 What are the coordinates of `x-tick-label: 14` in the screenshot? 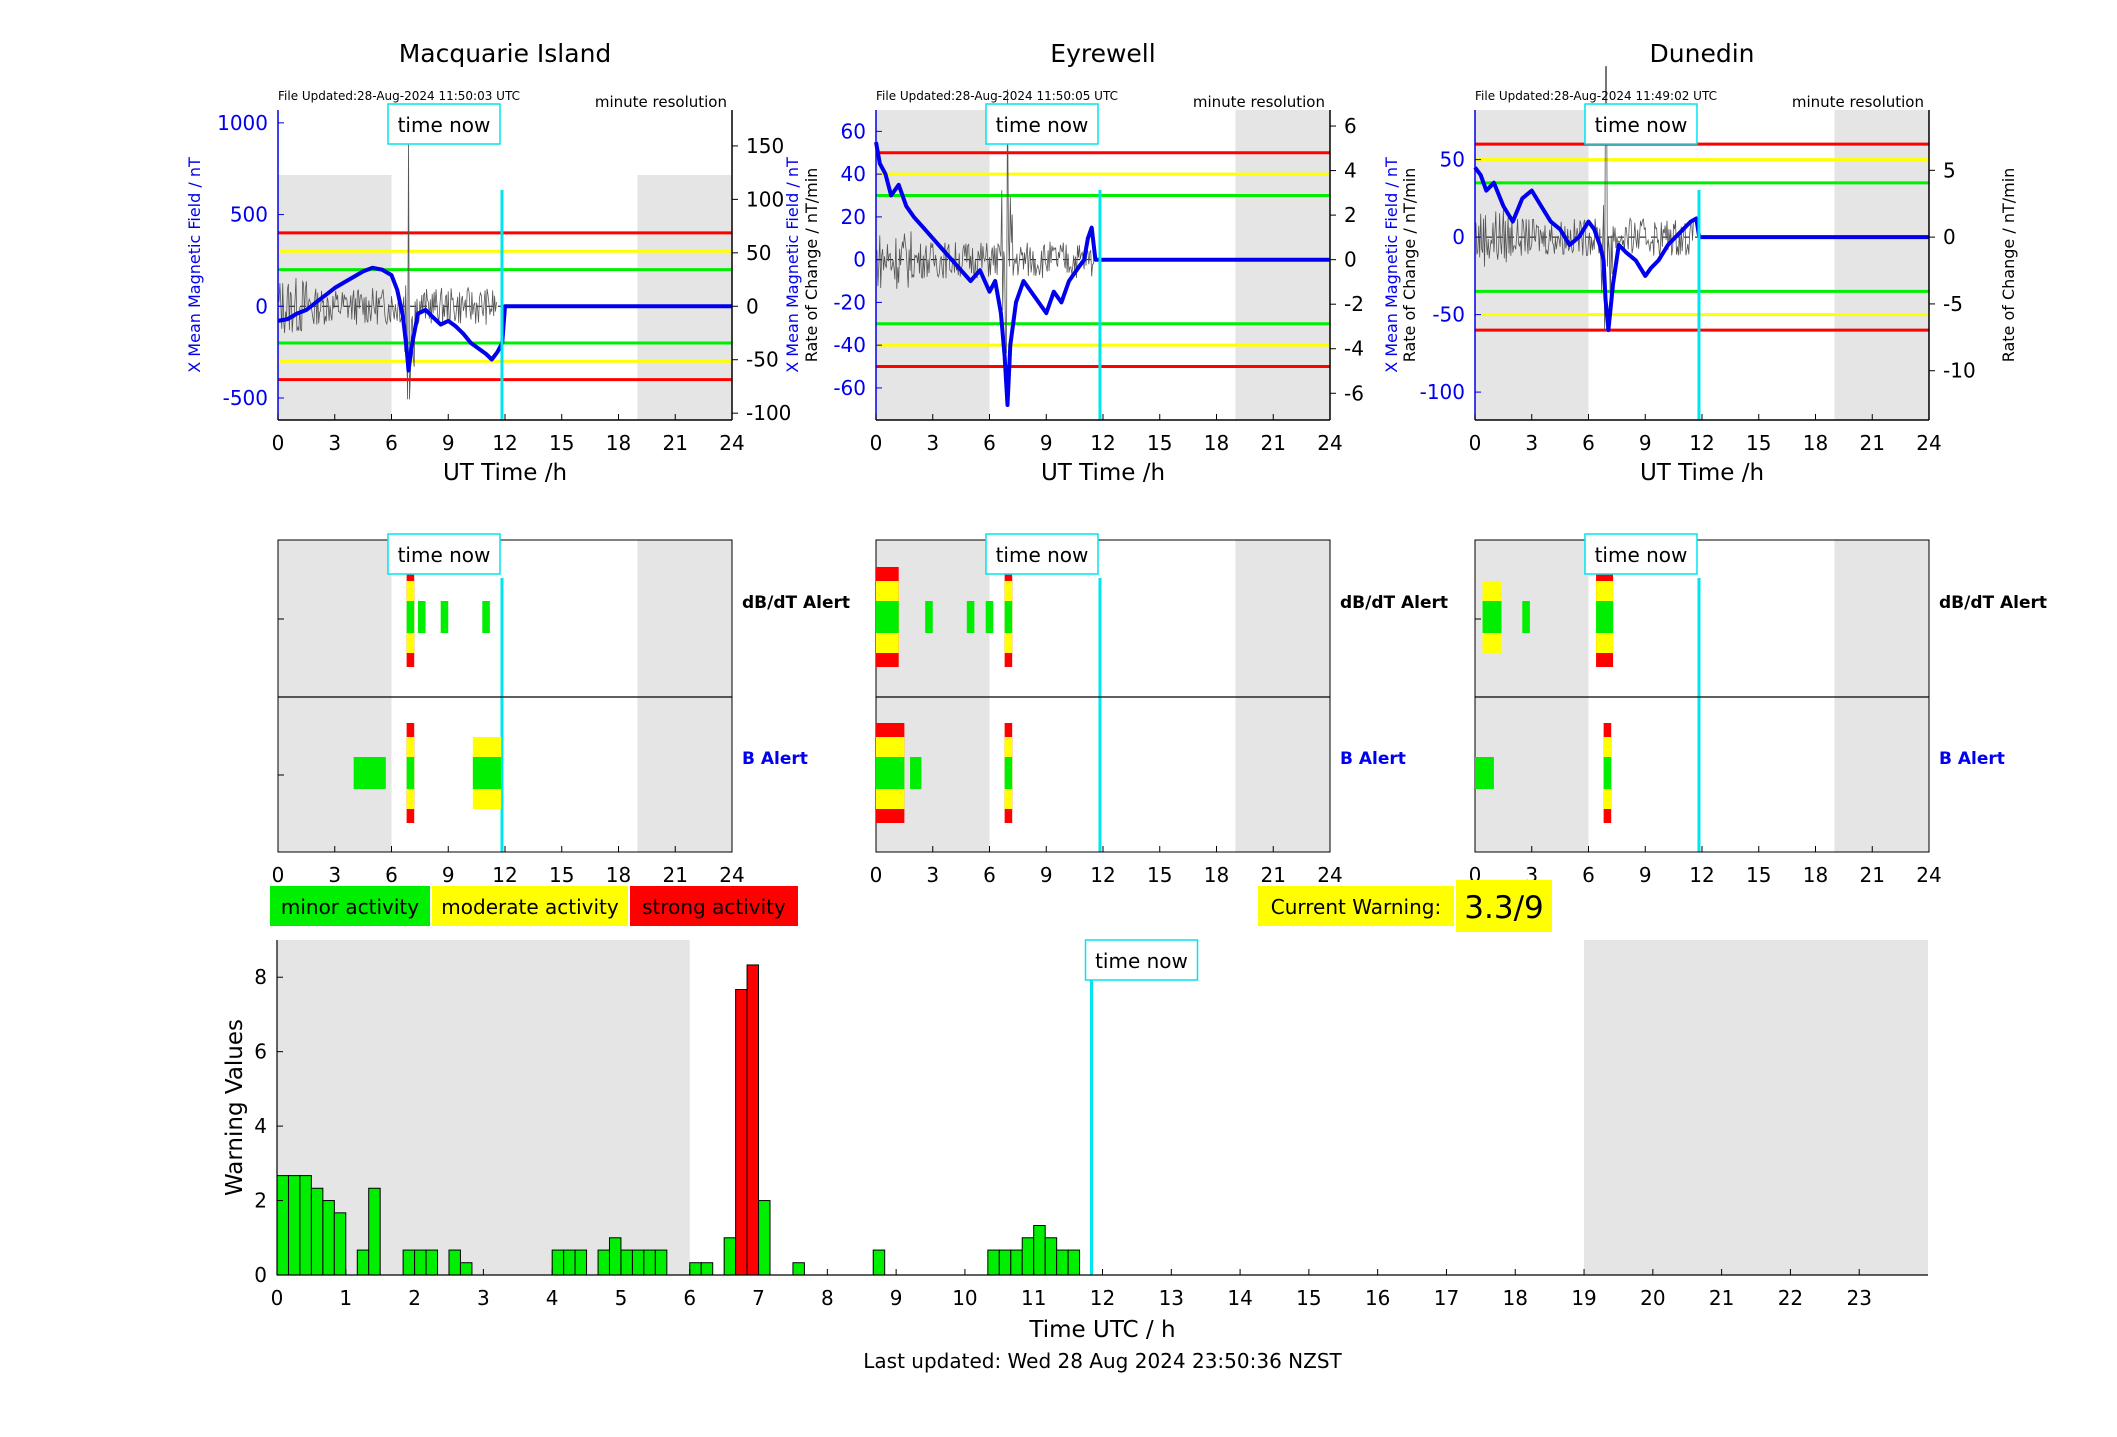 It's located at (1239, 1298).